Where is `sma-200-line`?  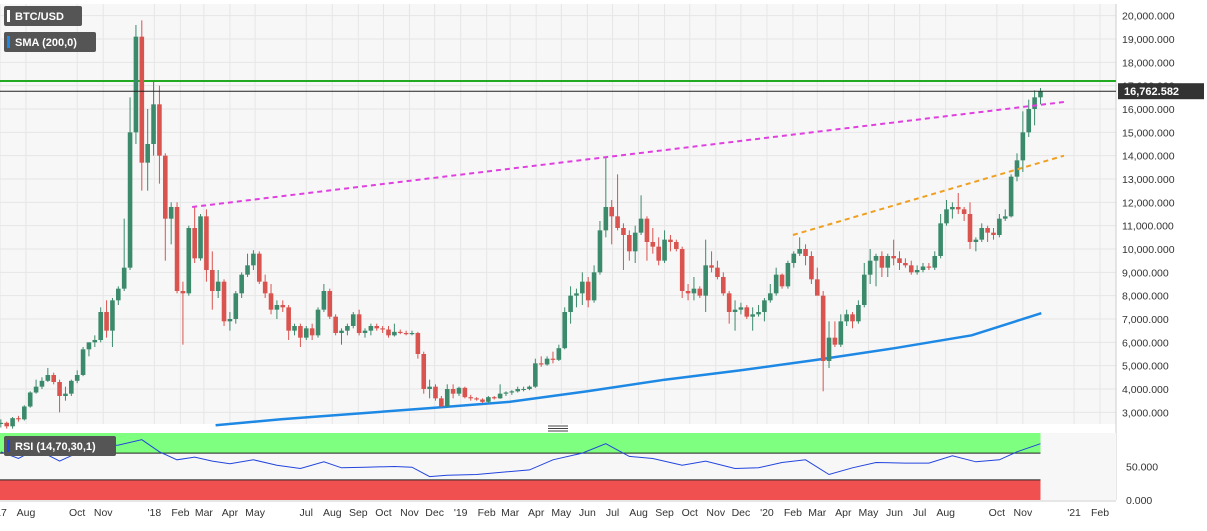 sma-200-line is located at coordinates (628, 369).